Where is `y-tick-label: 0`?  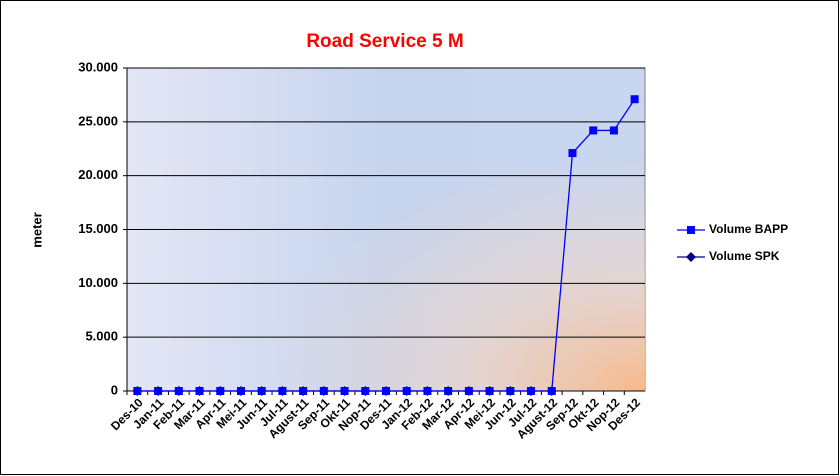
y-tick-label: 0 is located at coordinates (114, 389).